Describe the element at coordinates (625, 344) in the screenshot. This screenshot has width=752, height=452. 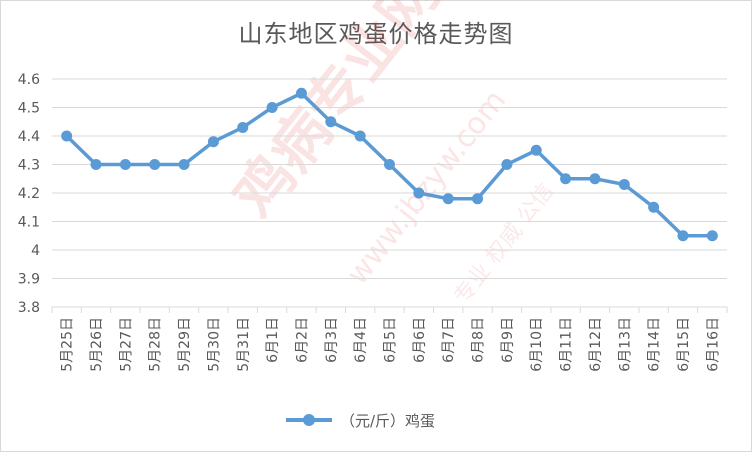
I see `x-tick-label: 6月13日` at that location.